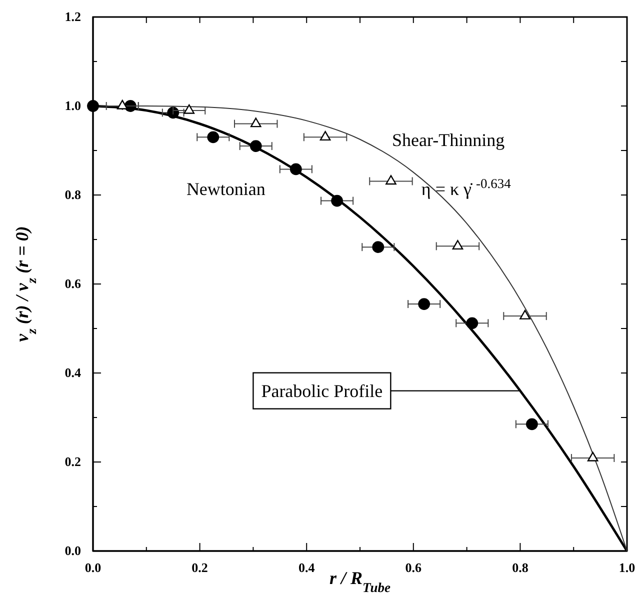 The image size is (640, 602). I want to click on annotation: Newtonian, so click(226, 189).